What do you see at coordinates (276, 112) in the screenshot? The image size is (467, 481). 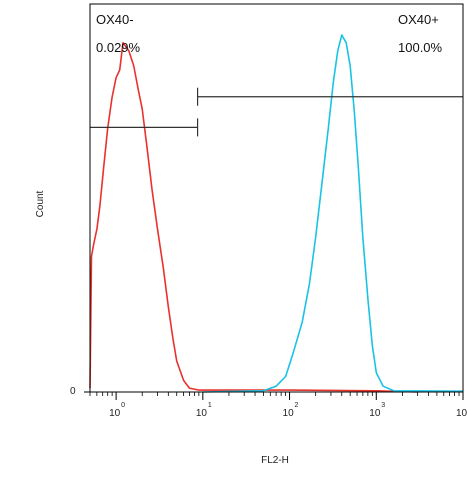 I see `gate-layer` at bounding box center [276, 112].